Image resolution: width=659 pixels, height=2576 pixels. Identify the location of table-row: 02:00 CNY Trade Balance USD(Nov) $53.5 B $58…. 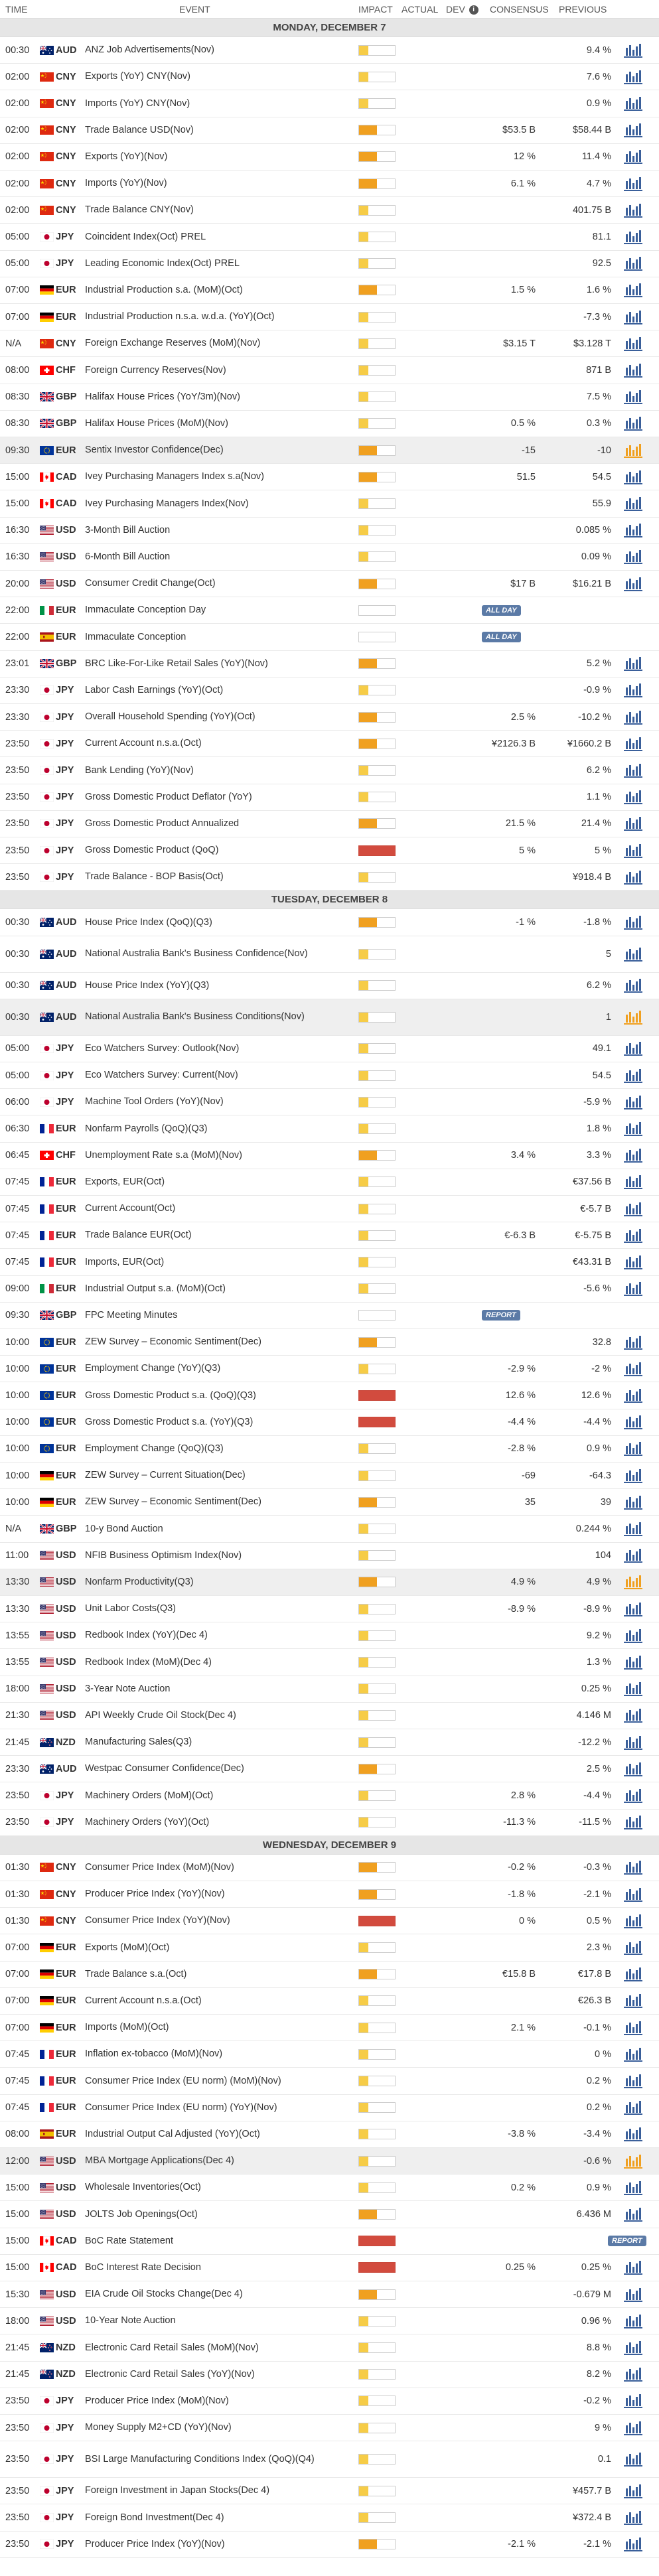
(330, 131).